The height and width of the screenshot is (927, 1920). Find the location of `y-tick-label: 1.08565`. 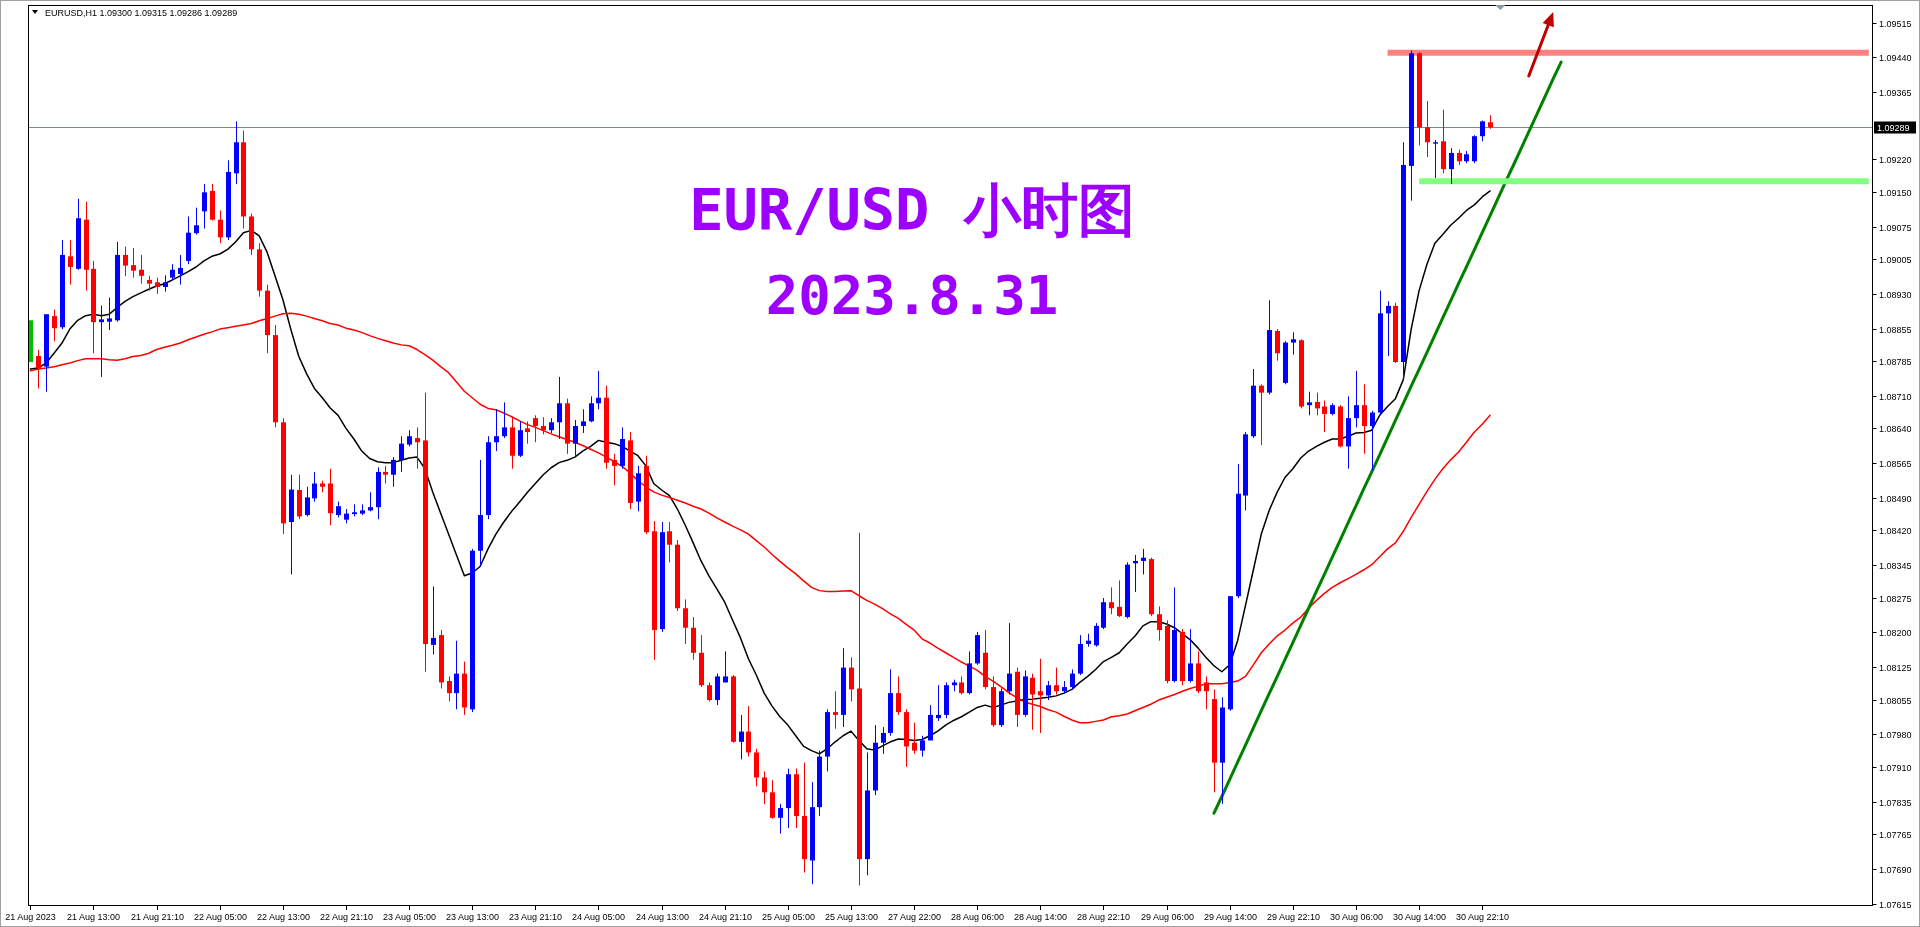

y-tick-label: 1.08565 is located at coordinates (1895, 463).